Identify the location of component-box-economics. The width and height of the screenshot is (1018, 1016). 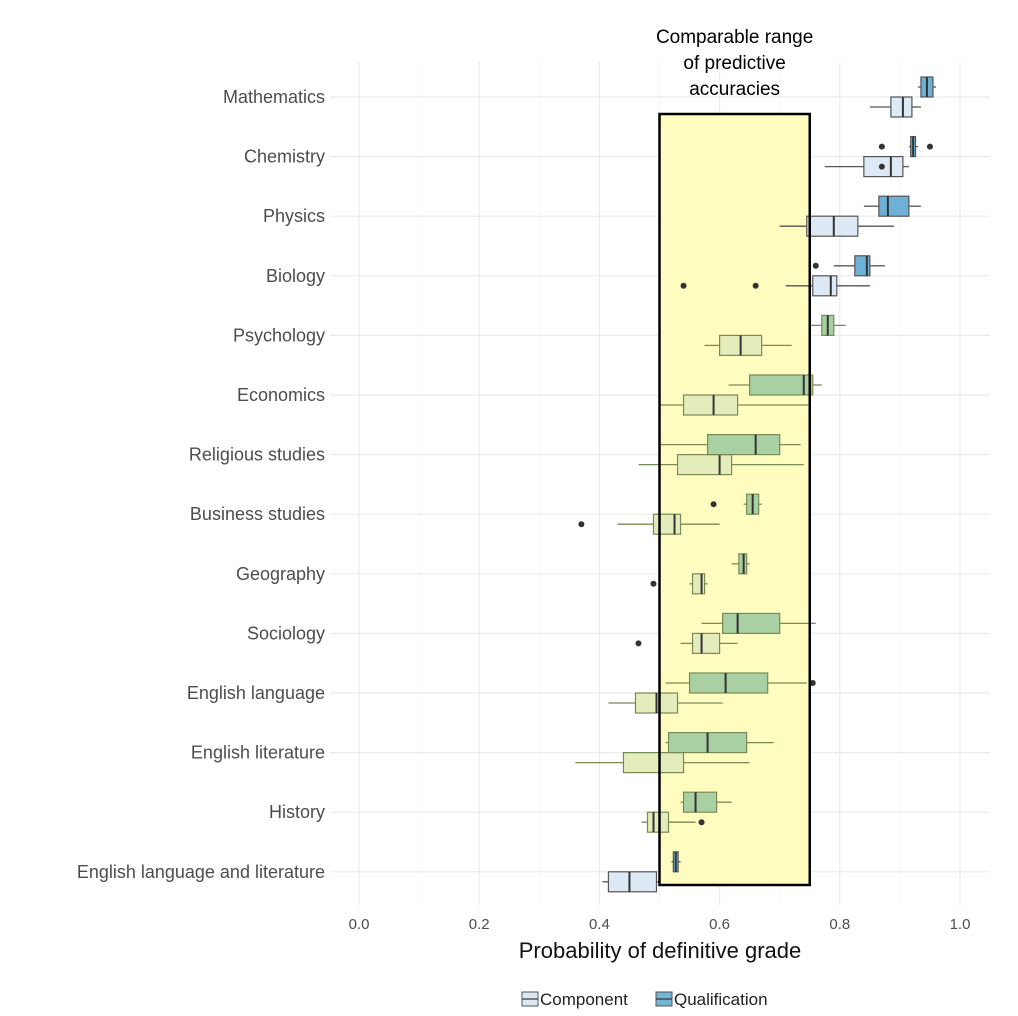
(734, 405).